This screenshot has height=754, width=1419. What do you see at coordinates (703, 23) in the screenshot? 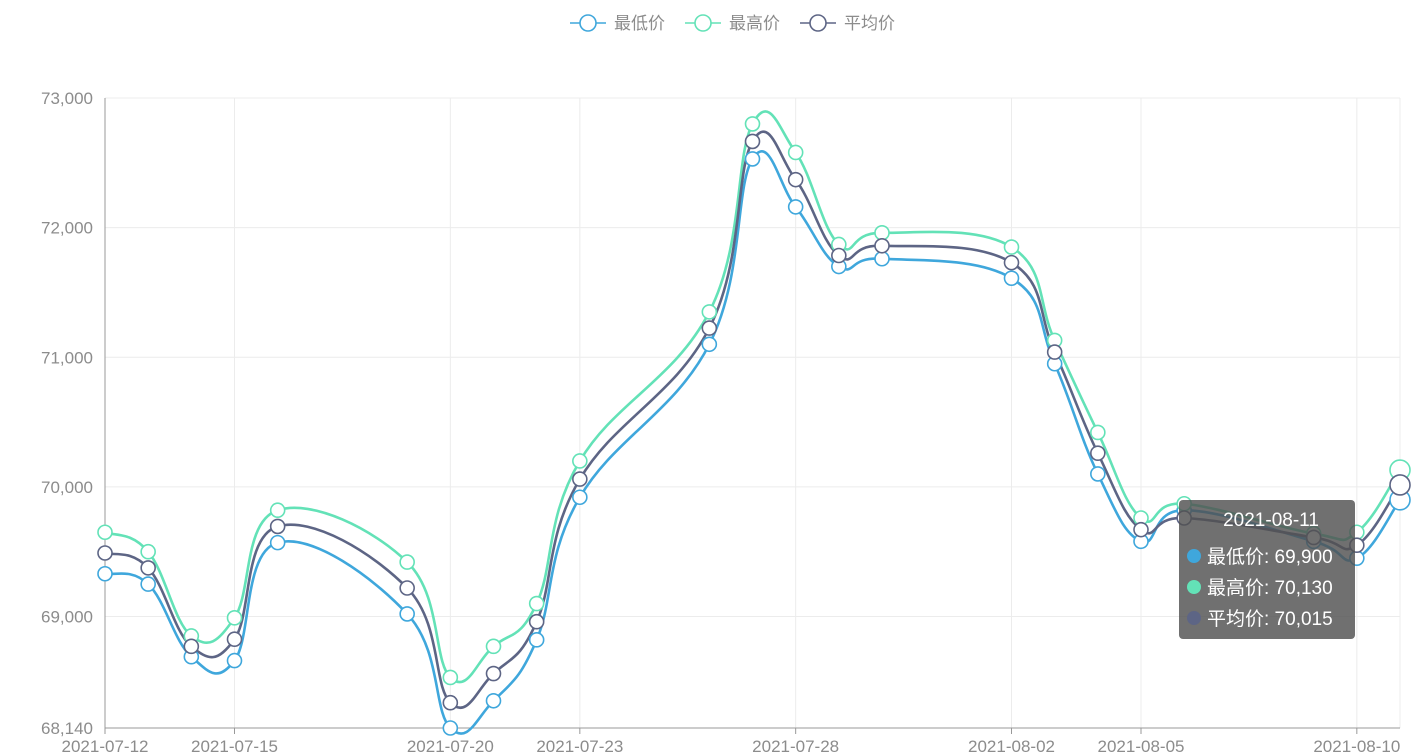
I see `legend-marker-high` at bounding box center [703, 23].